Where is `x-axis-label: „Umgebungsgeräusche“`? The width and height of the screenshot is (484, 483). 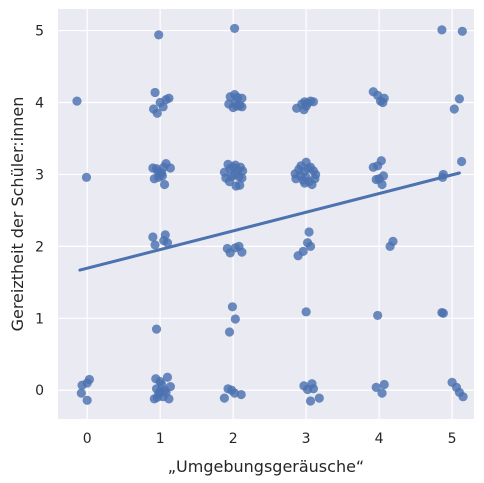 x-axis-label: „Umgebungsgeräusche“ is located at coordinates (266, 466).